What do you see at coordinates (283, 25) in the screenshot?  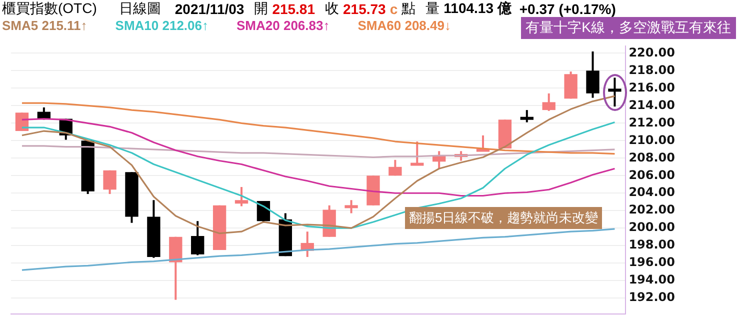 I see `text: SMA20 206.83↑` at bounding box center [283, 25].